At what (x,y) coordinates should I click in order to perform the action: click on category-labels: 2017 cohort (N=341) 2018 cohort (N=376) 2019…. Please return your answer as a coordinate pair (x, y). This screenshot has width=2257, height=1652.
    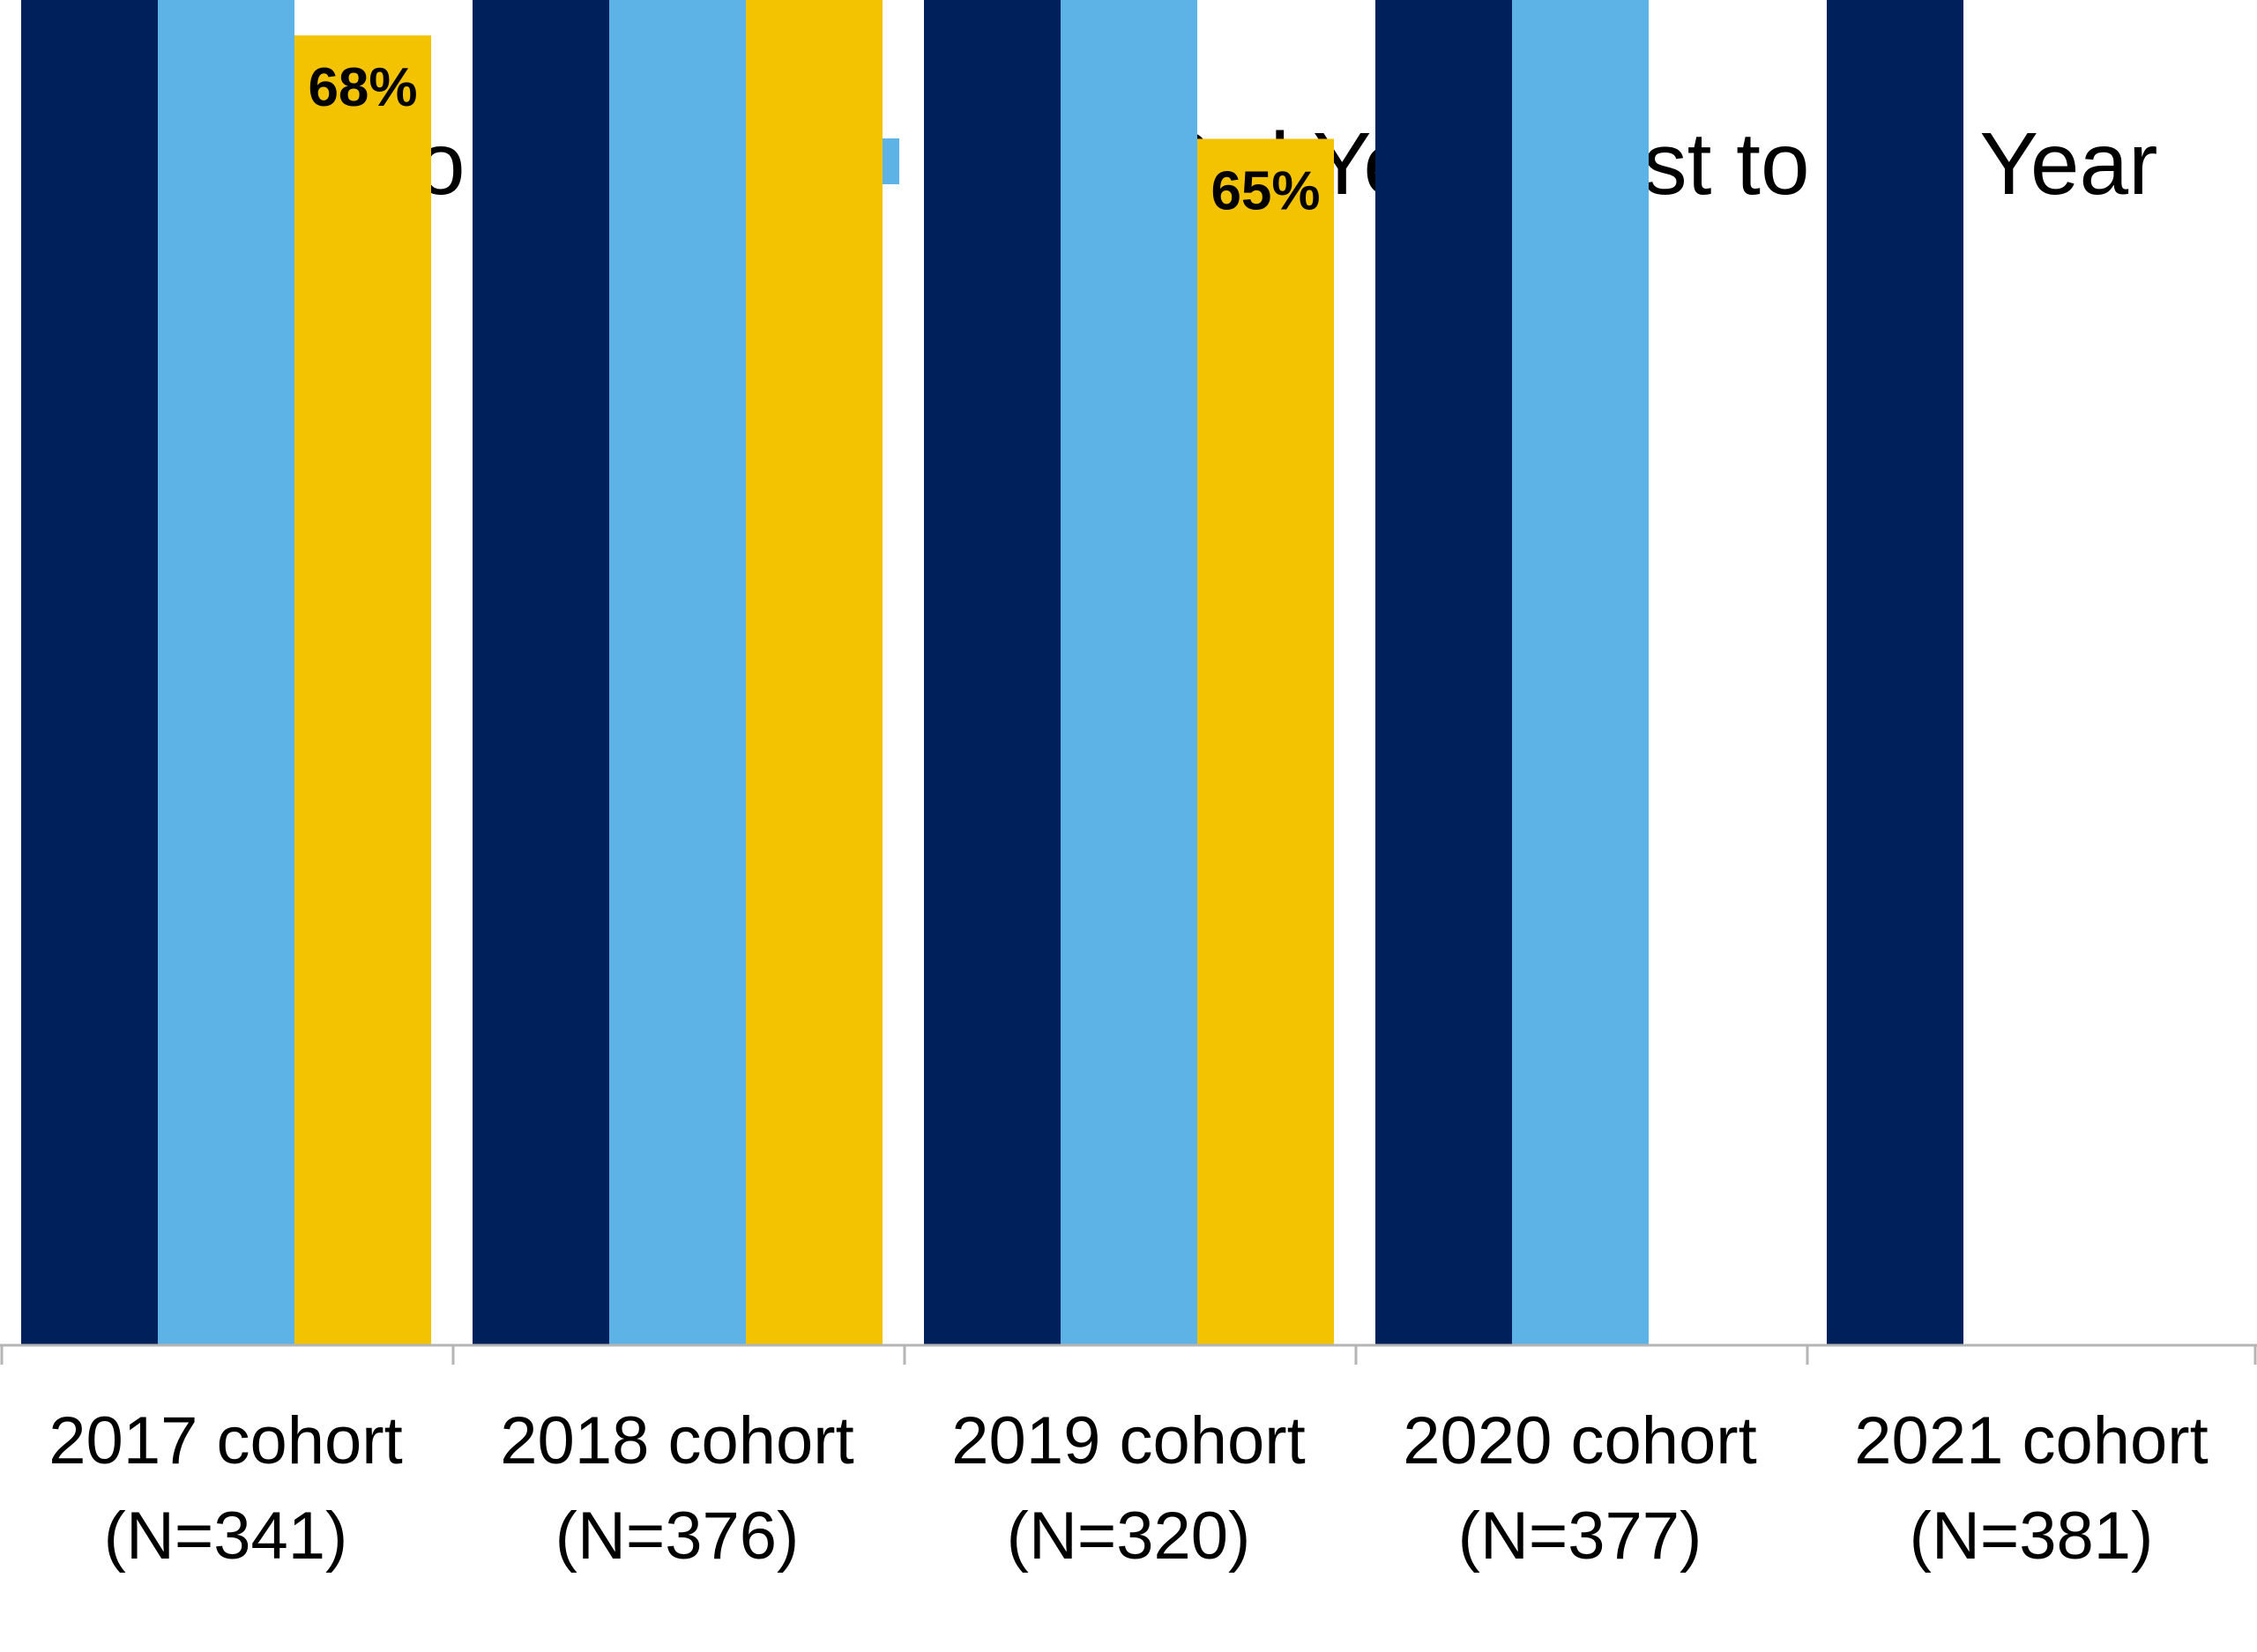
    Looking at the image, I should click on (1128, 1488).